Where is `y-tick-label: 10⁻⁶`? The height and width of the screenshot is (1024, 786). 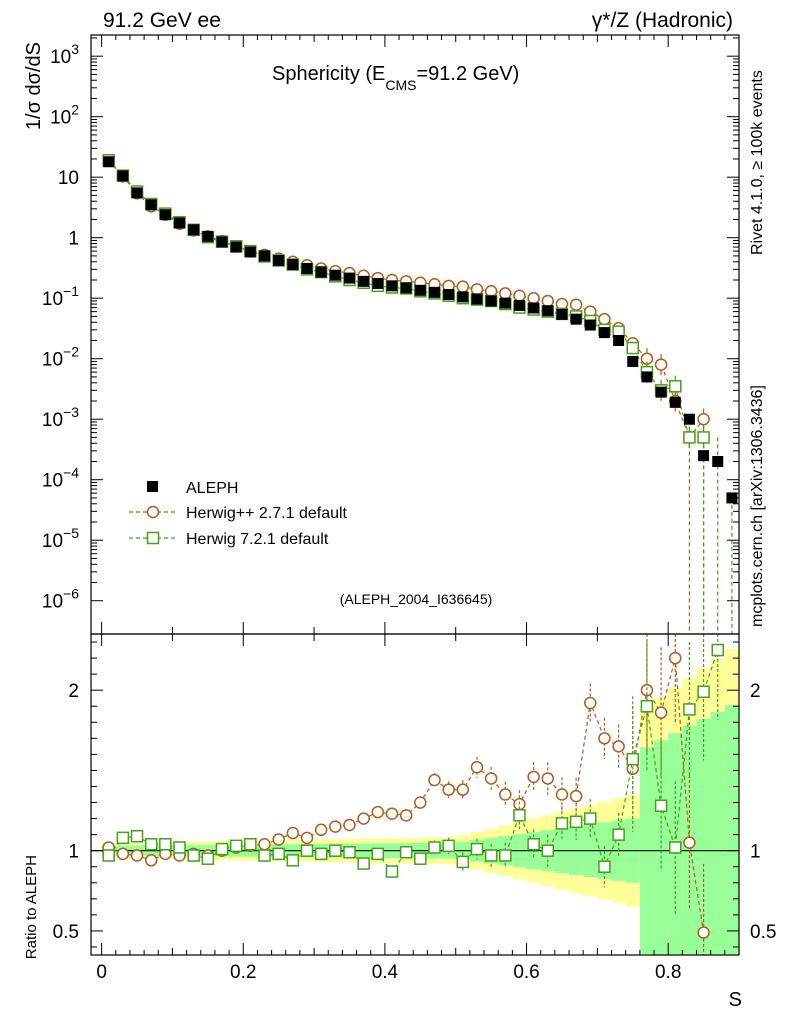
y-tick-label: 10⁻⁶ is located at coordinates (60, 599).